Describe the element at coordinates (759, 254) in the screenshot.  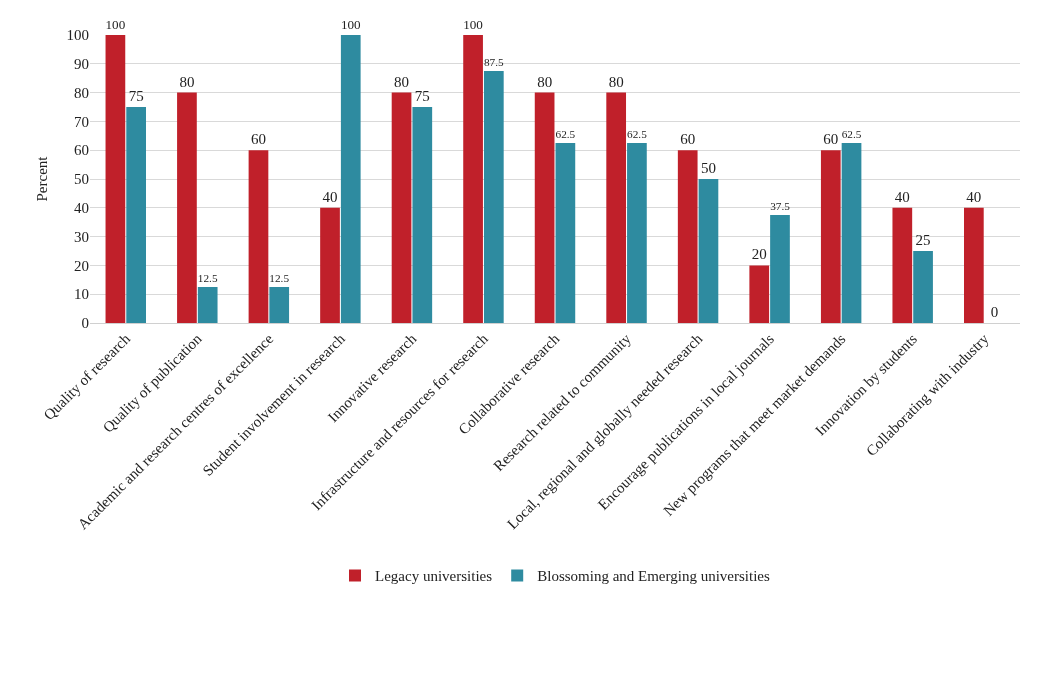
I see `data-label: 20` at that location.